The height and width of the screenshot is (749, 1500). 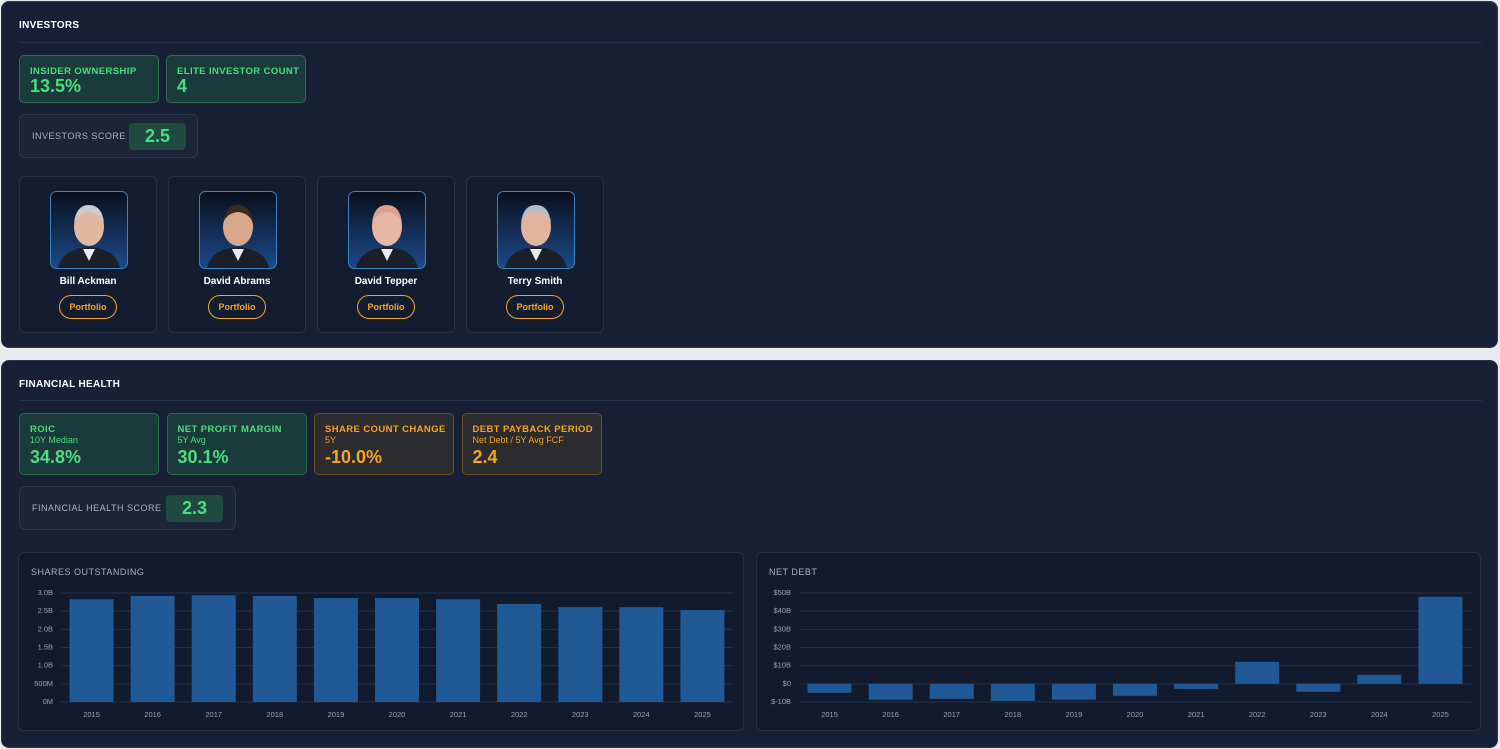 I want to click on x-tick-label: 2015, so click(x=91, y=714).